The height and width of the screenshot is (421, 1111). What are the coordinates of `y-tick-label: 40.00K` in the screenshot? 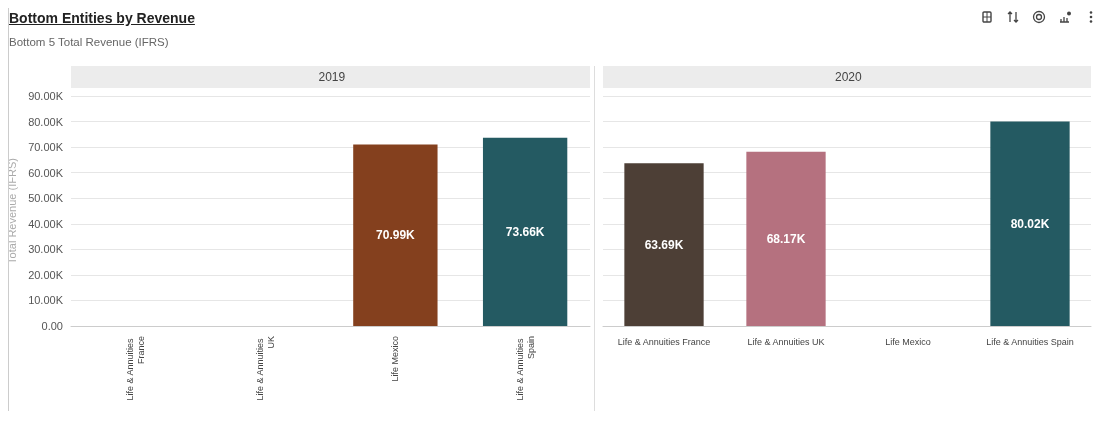 It's located at (46, 223).